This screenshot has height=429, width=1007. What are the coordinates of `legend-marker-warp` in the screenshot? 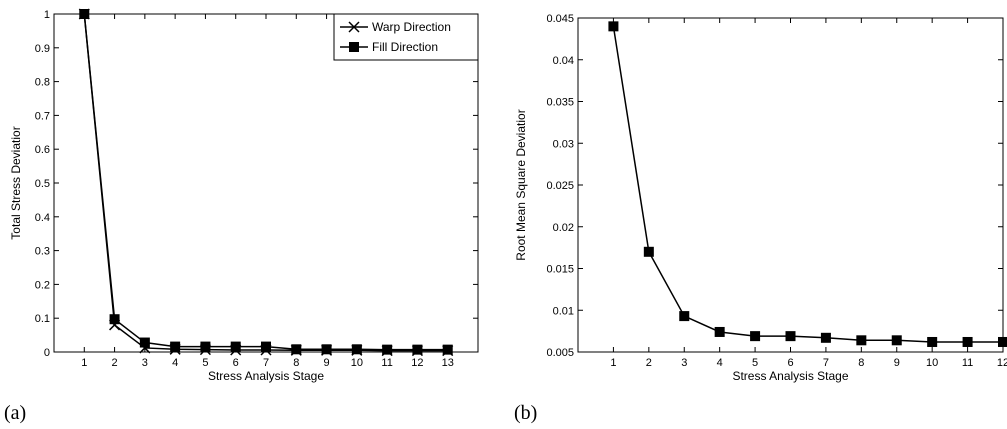 It's located at (354, 27).